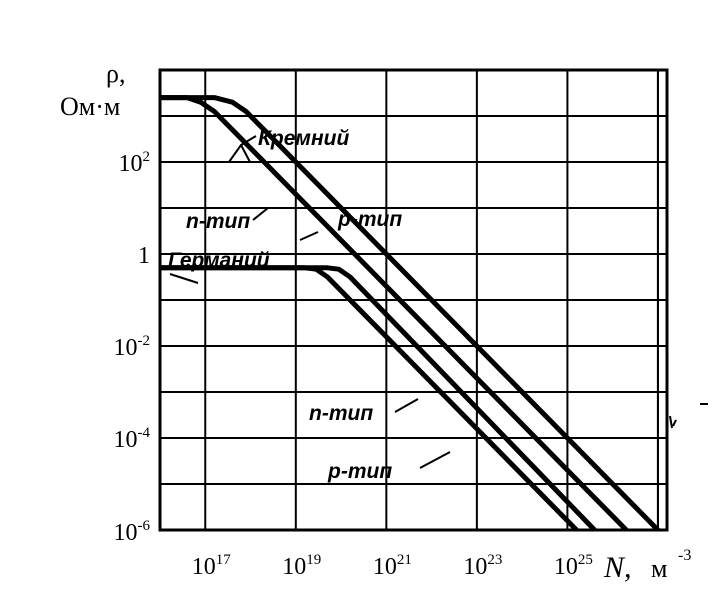 The image size is (720, 611). What do you see at coordinates (659, 568) in the screenshot?
I see `x-axis-label-unit: м` at bounding box center [659, 568].